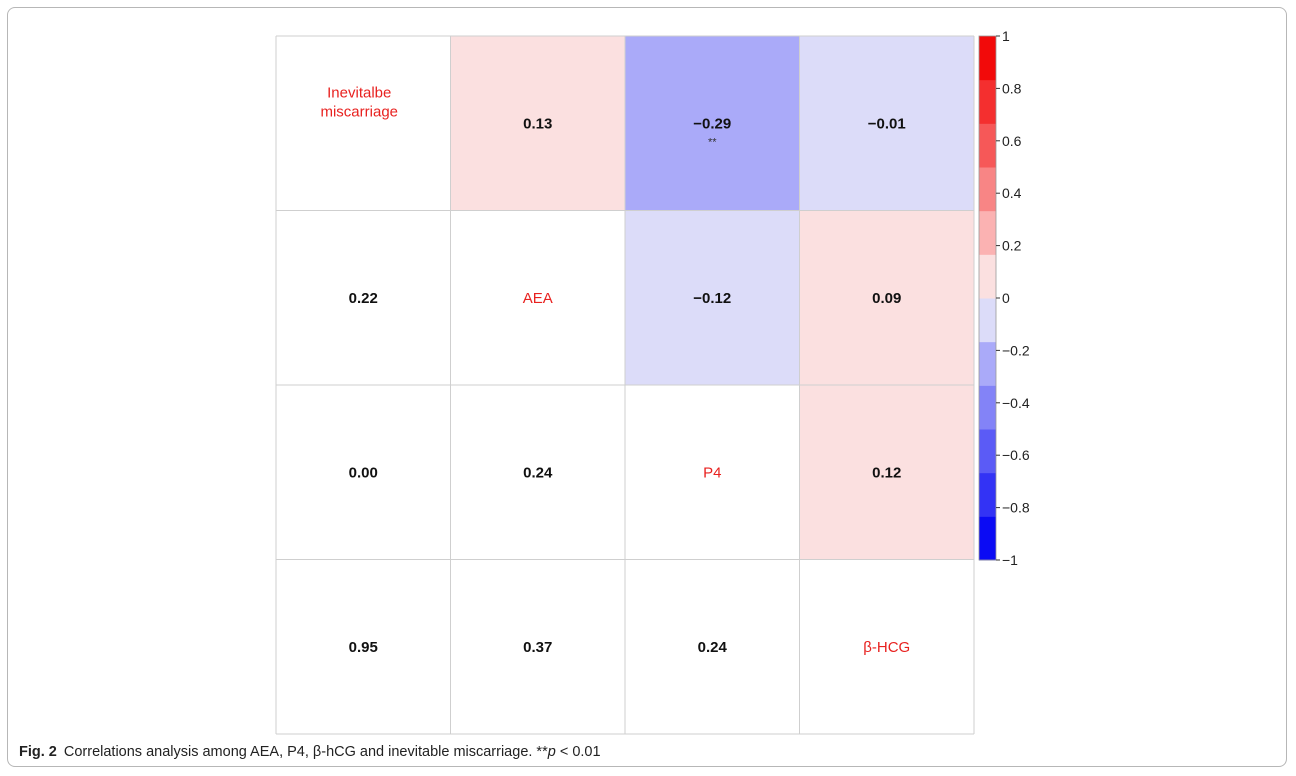 The width and height of the screenshot is (1296, 776). I want to click on colorbar-tick-label: −0.6, so click(1016, 455).